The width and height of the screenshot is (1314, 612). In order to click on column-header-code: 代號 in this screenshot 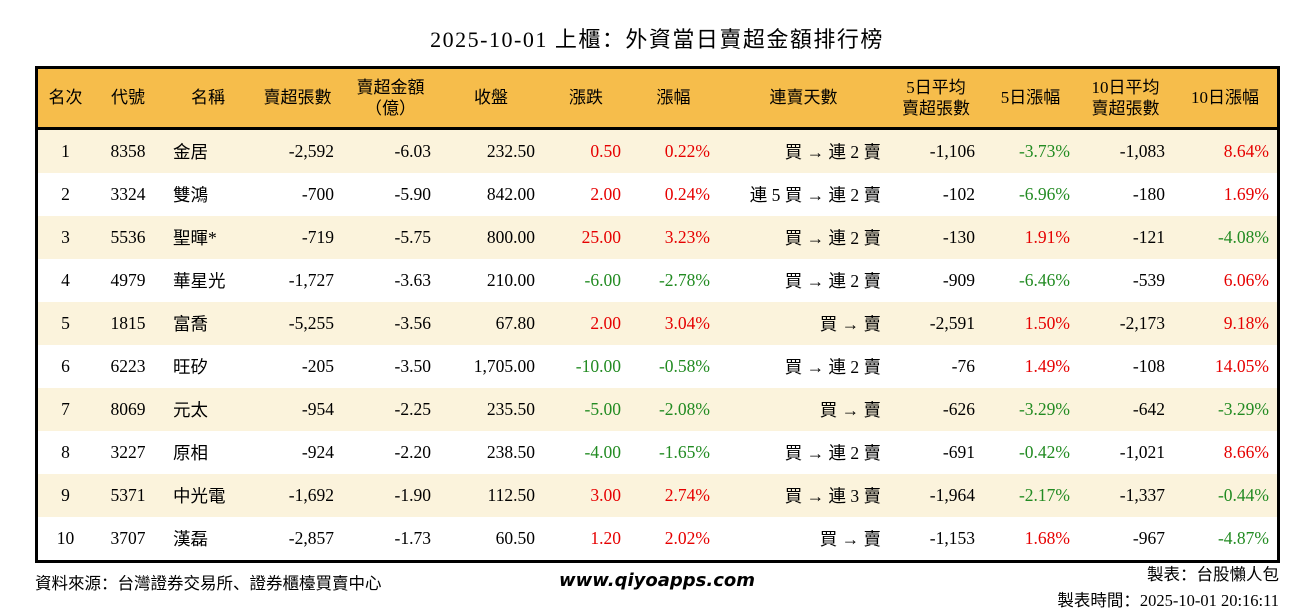, I will do `click(128, 98)`.